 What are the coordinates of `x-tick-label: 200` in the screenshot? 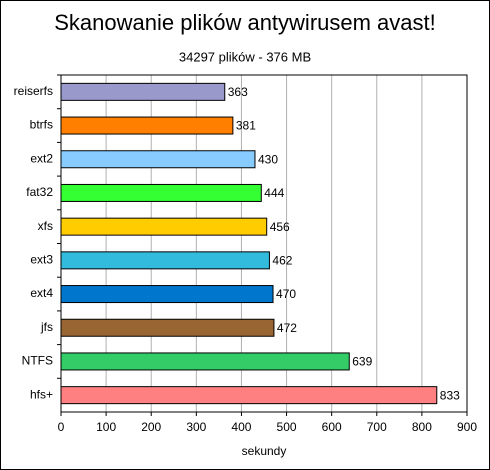 It's located at (151, 427).